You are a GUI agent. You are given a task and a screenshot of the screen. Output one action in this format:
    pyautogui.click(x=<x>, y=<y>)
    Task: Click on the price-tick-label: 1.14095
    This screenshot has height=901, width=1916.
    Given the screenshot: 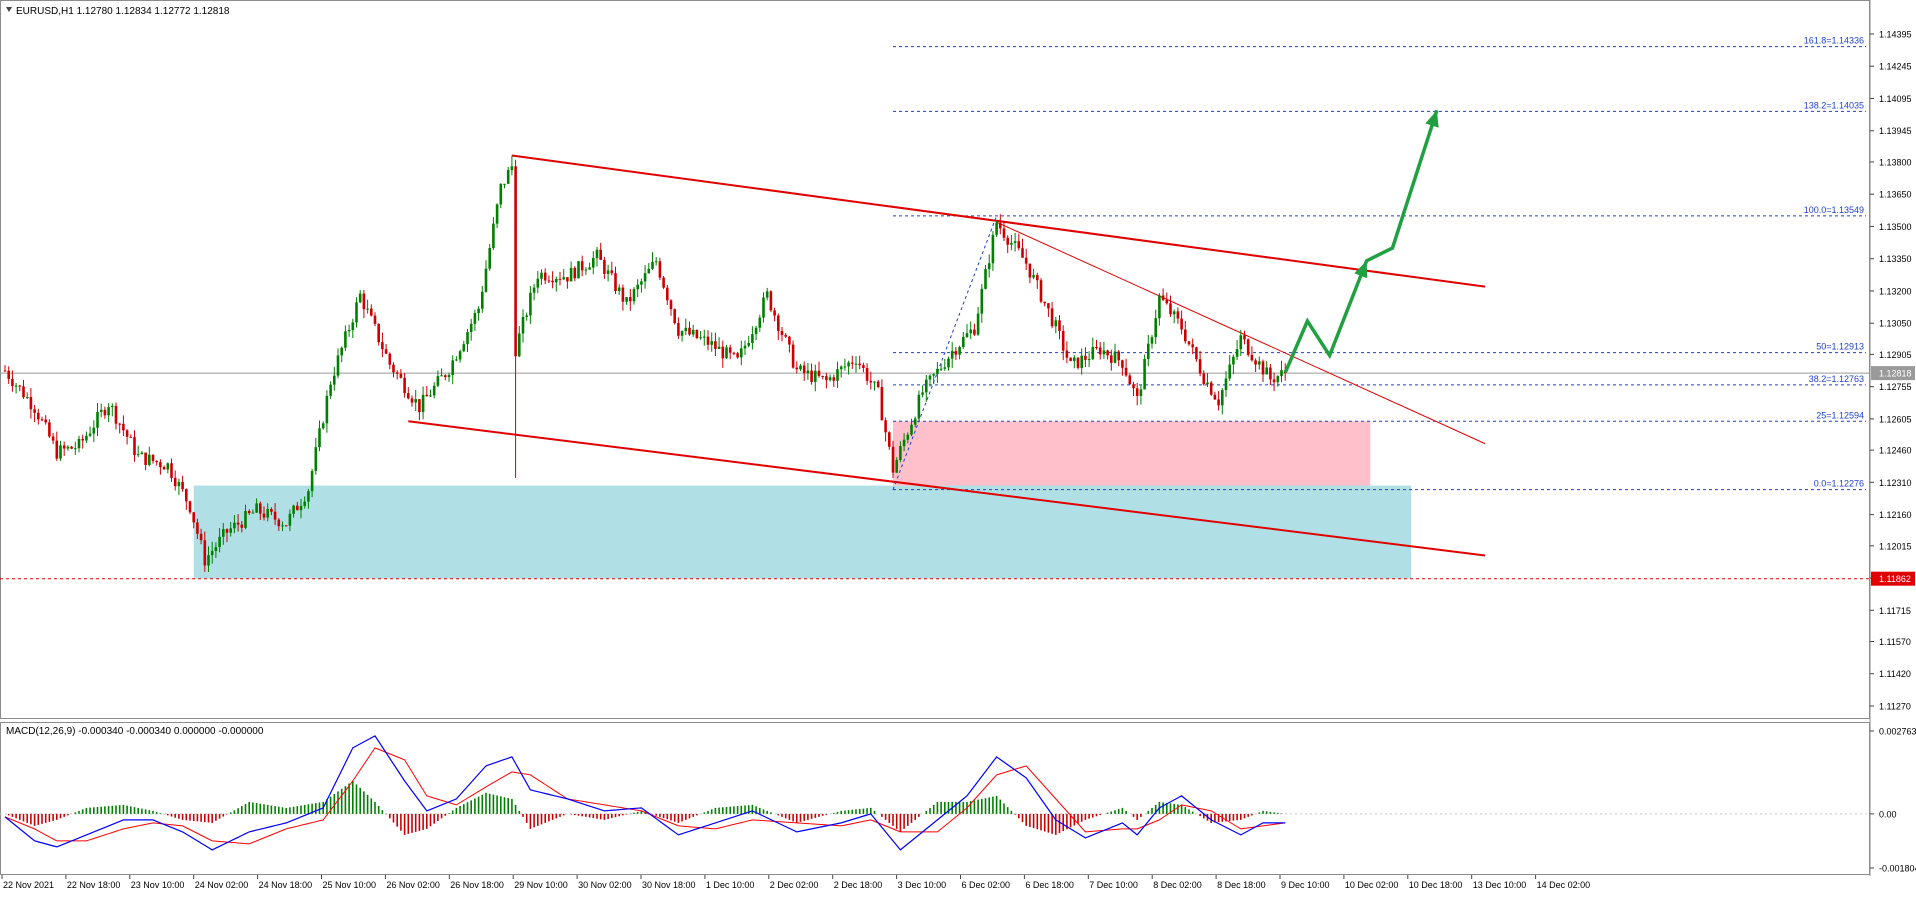 What is the action you would take?
    pyautogui.click(x=1895, y=99)
    